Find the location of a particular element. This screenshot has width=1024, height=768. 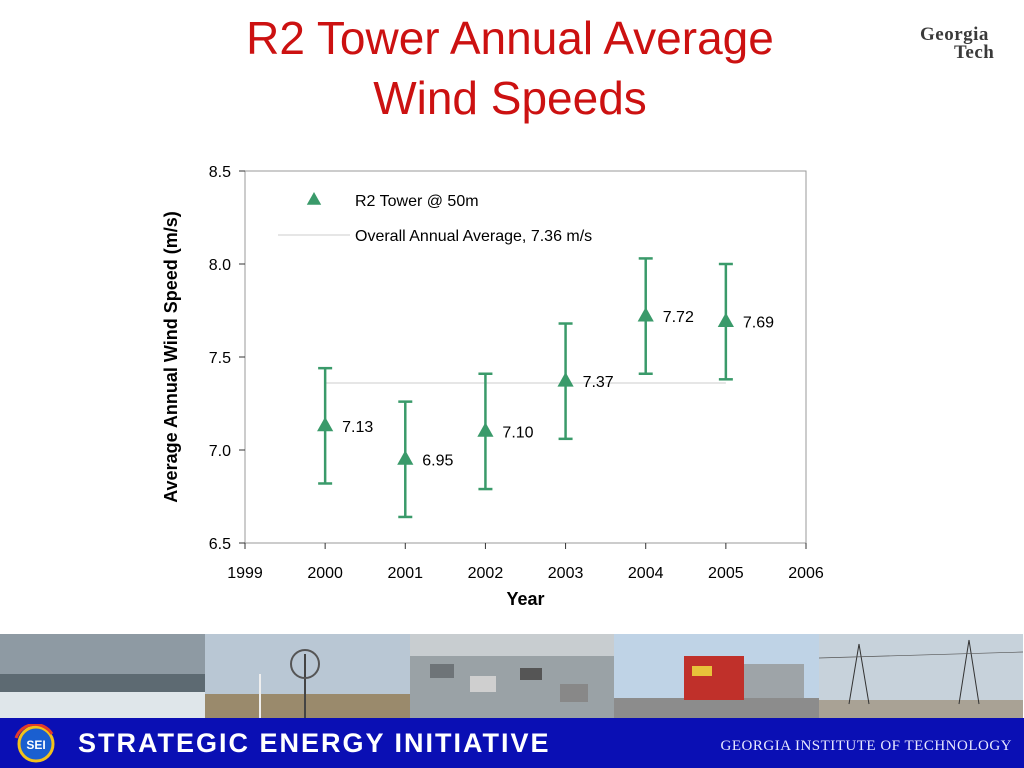

data-label: 7.72 is located at coordinates (678, 317).